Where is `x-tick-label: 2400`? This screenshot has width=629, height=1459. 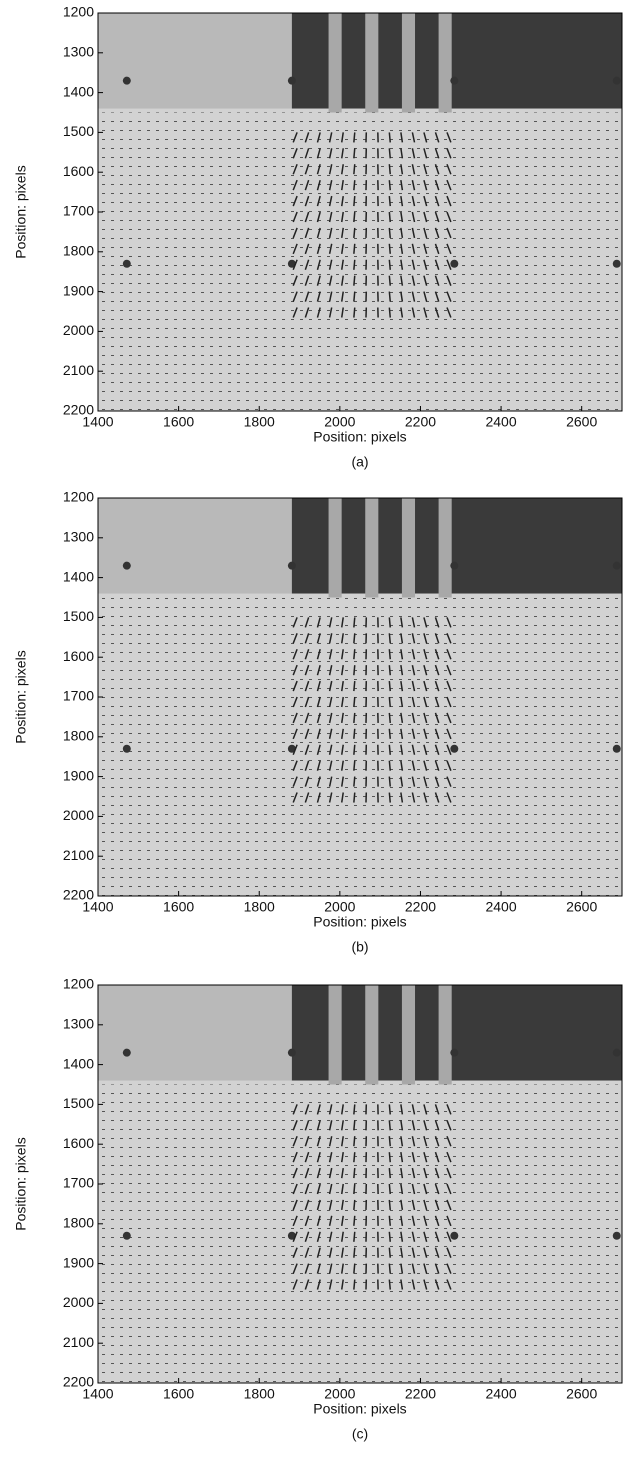 x-tick-label: 2400 is located at coordinates (500, 907).